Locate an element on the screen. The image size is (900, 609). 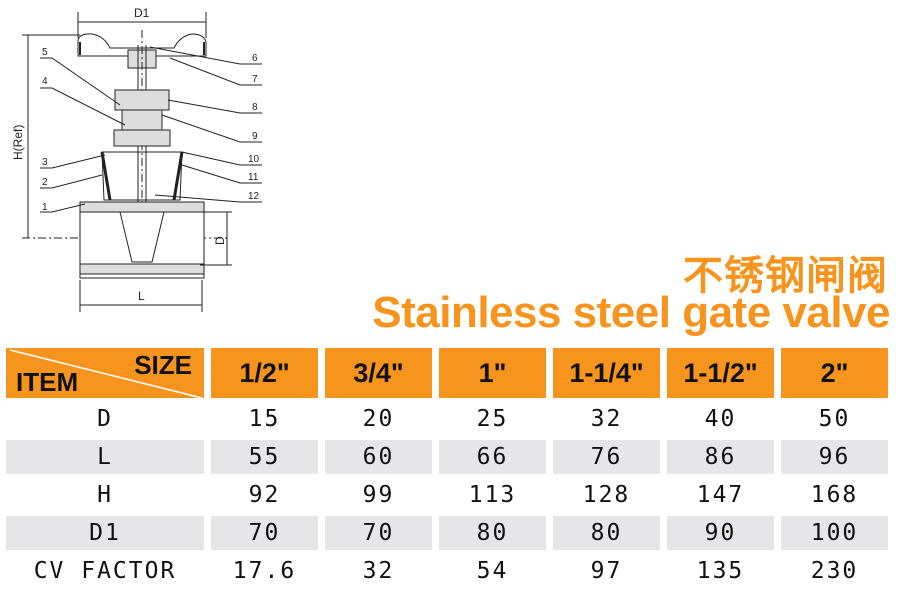
part-8: 8 is located at coordinates (255, 107).